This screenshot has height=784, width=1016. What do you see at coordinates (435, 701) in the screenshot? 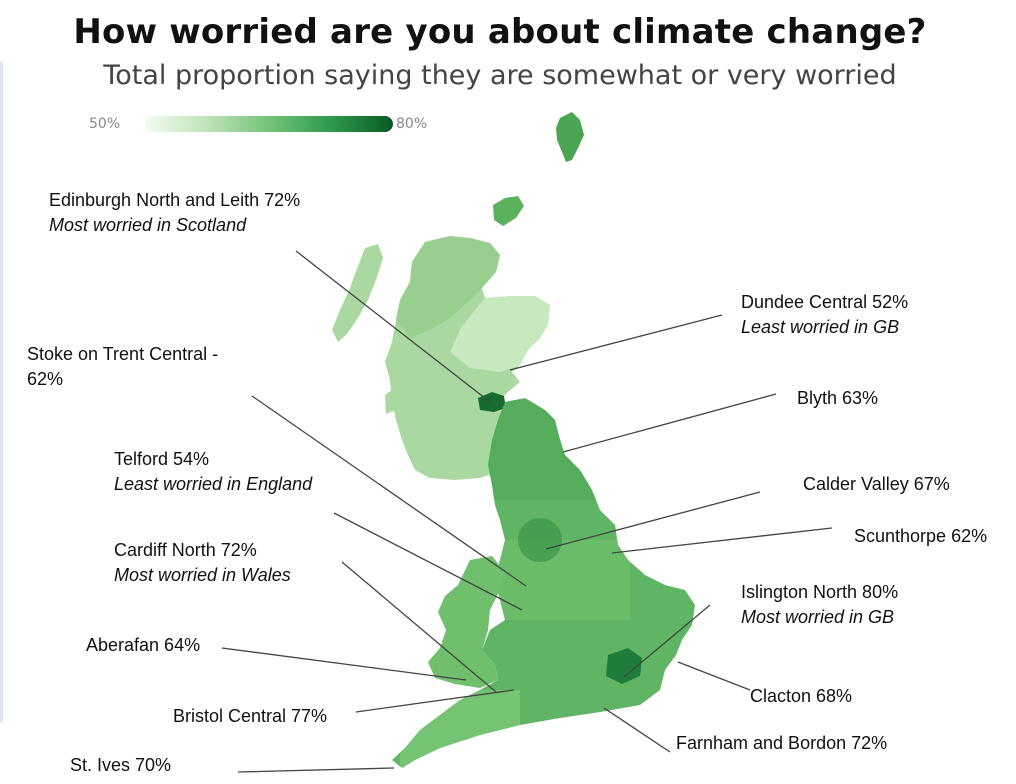
I see `leader-line-bristol` at bounding box center [435, 701].